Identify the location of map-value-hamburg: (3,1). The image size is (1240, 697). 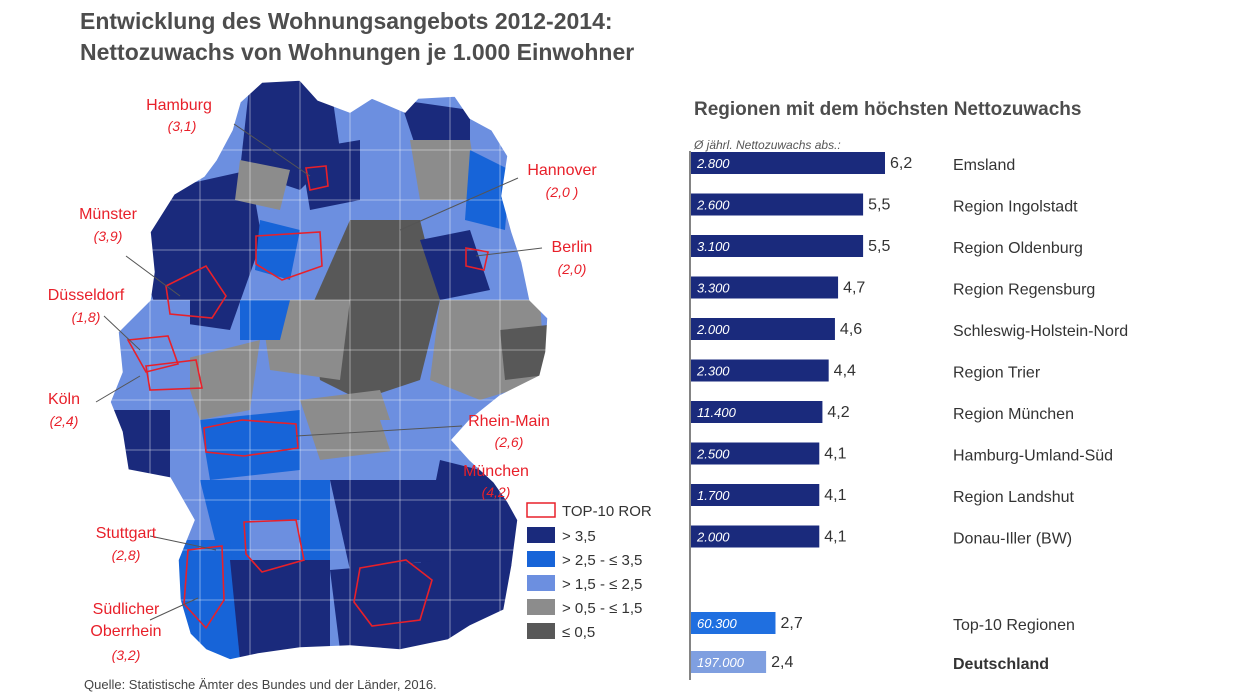
(182, 126).